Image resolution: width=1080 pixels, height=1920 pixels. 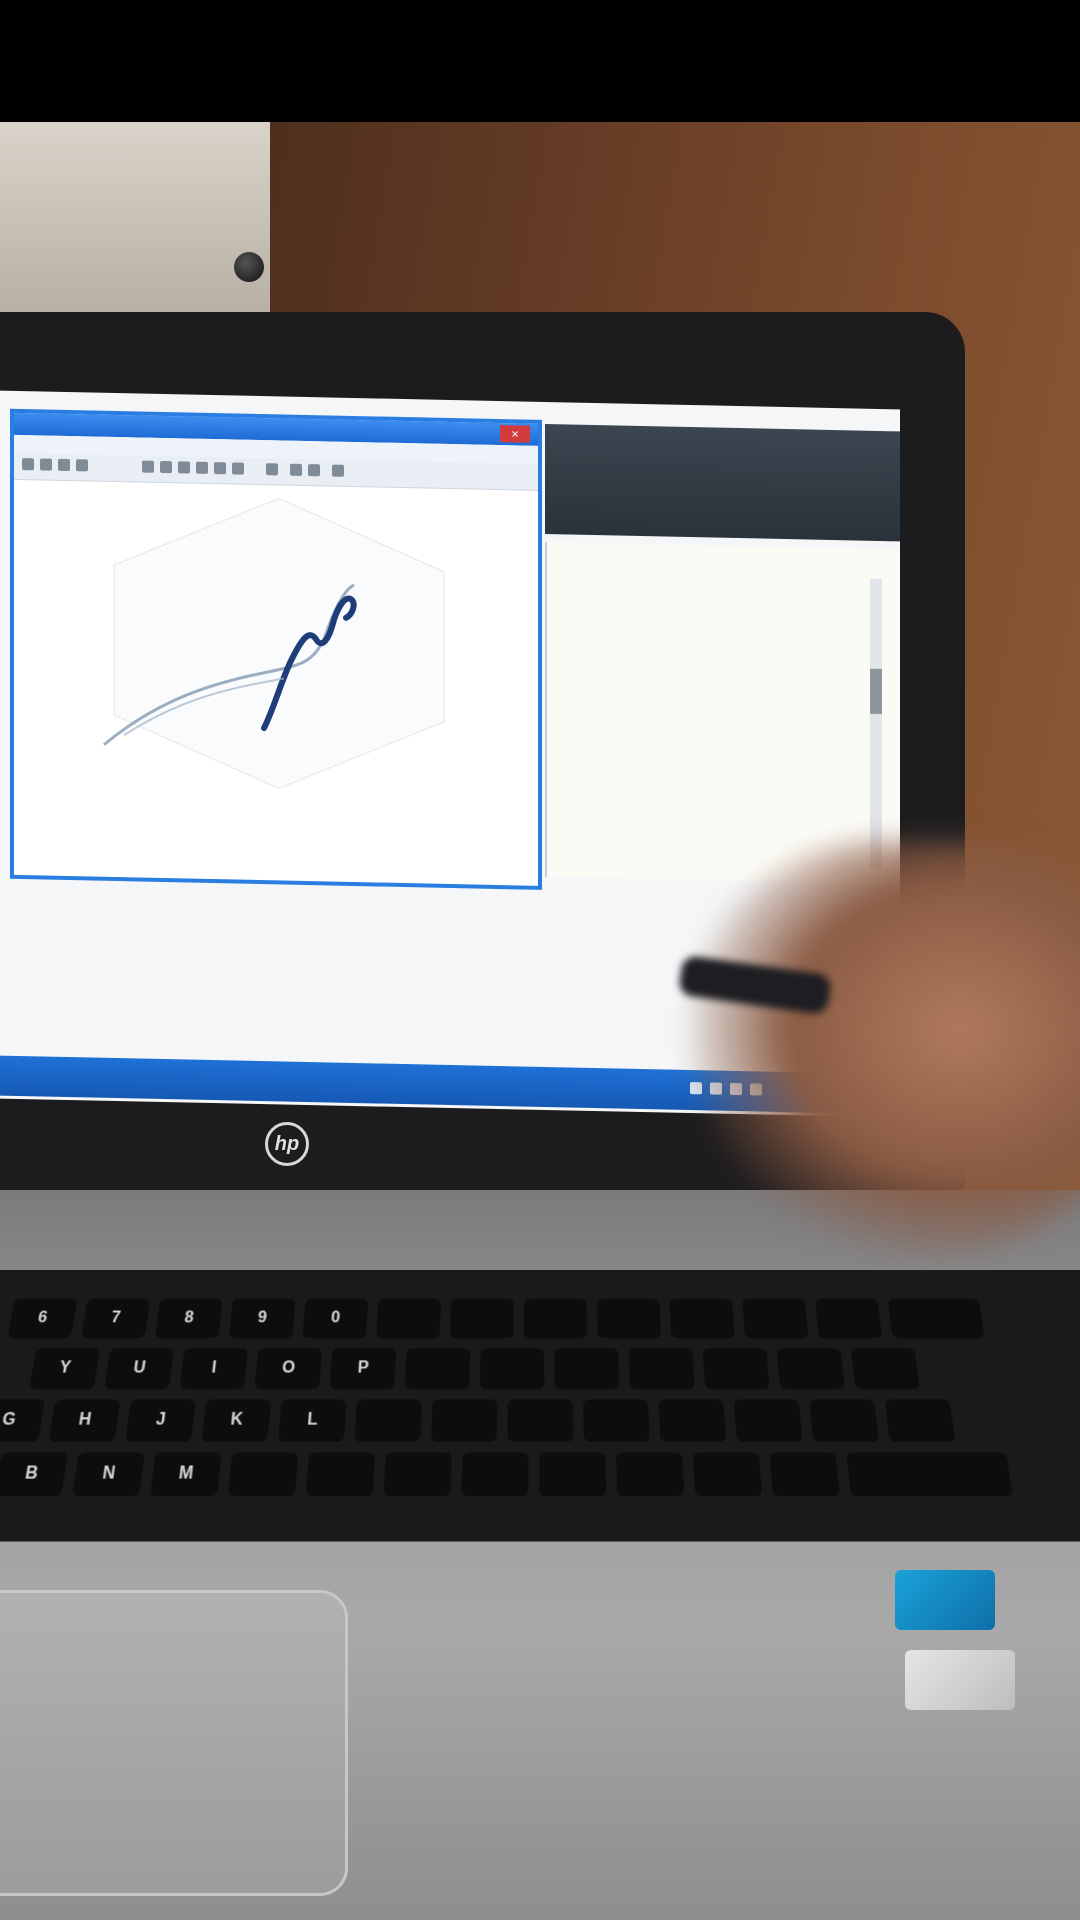 I want to click on key: 8, so click(x=189, y=1318).